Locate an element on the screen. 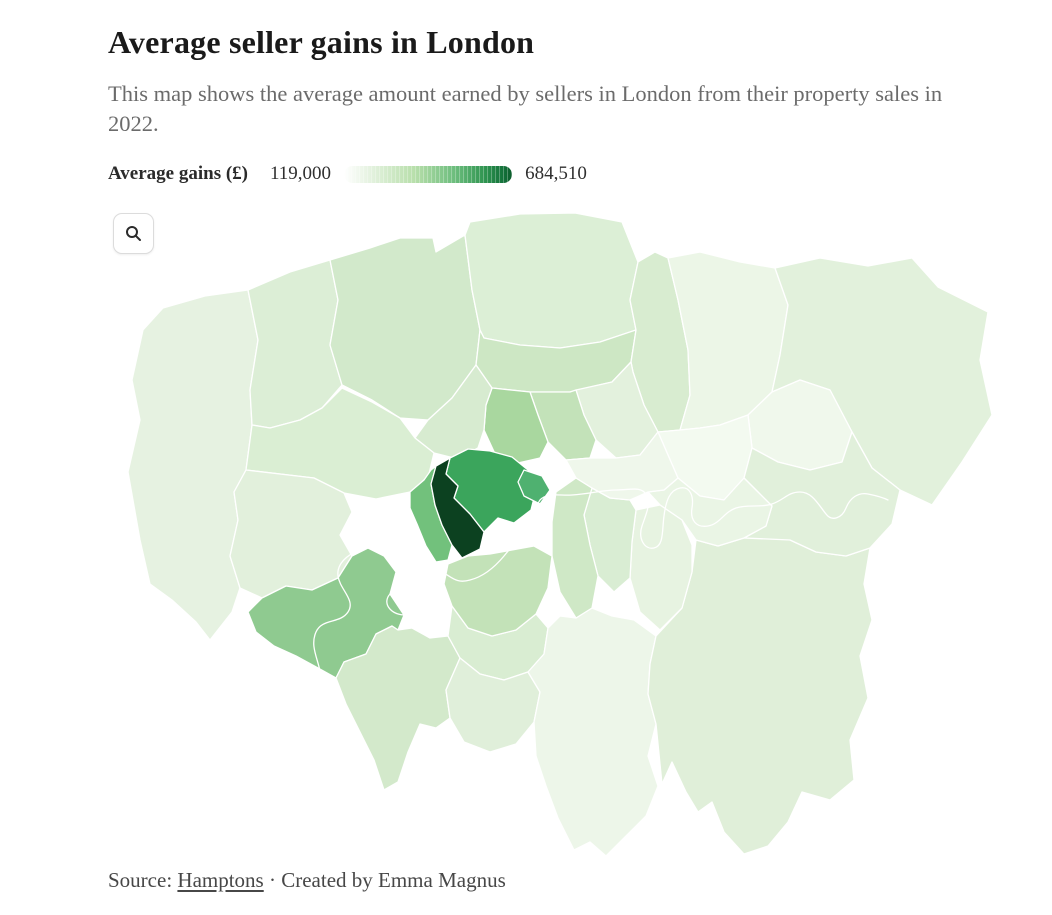 Image resolution: width=1052 pixels, height=915 pixels. legend: Average gains (£) 119,000 684,510 is located at coordinates (347, 174).